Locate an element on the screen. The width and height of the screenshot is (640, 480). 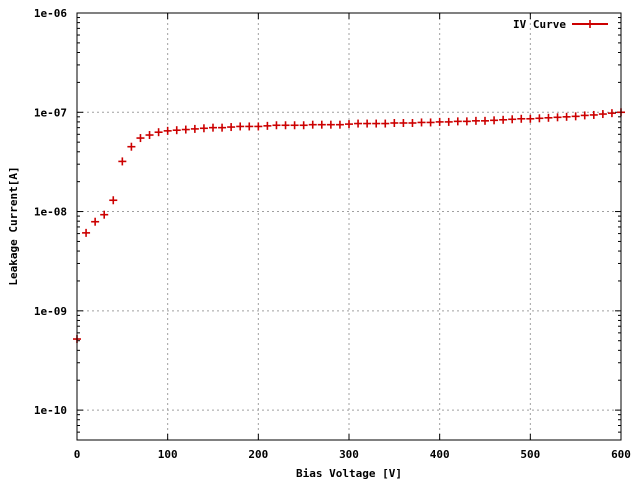
legend: IV Curve is located at coordinates (560, 24).